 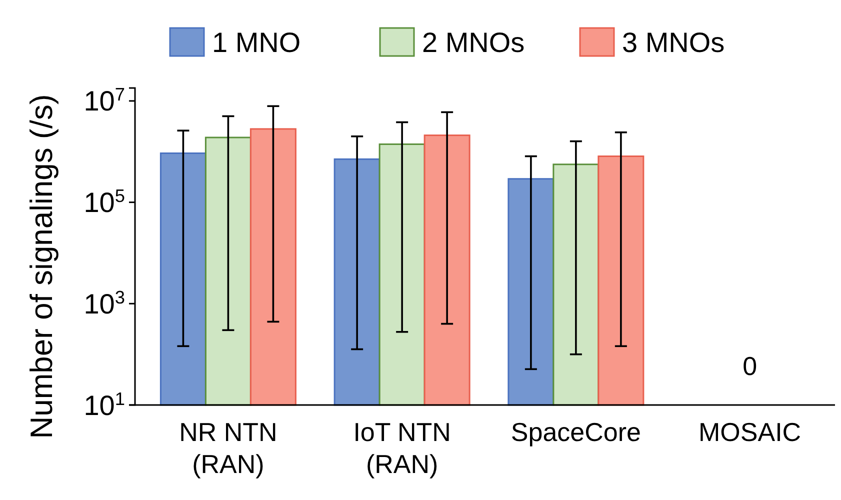 What do you see at coordinates (256, 42) in the screenshot?
I see `legend-label: 1 MNO` at bounding box center [256, 42].